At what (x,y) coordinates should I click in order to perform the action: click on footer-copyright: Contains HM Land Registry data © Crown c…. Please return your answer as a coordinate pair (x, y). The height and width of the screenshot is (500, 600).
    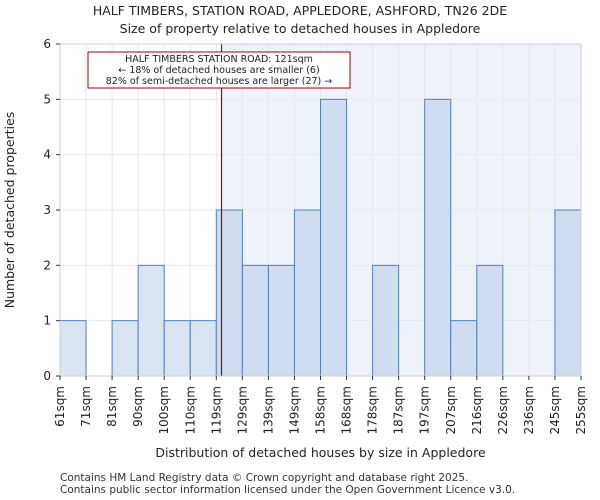
    Looking at the image, I should click on (264, 478).